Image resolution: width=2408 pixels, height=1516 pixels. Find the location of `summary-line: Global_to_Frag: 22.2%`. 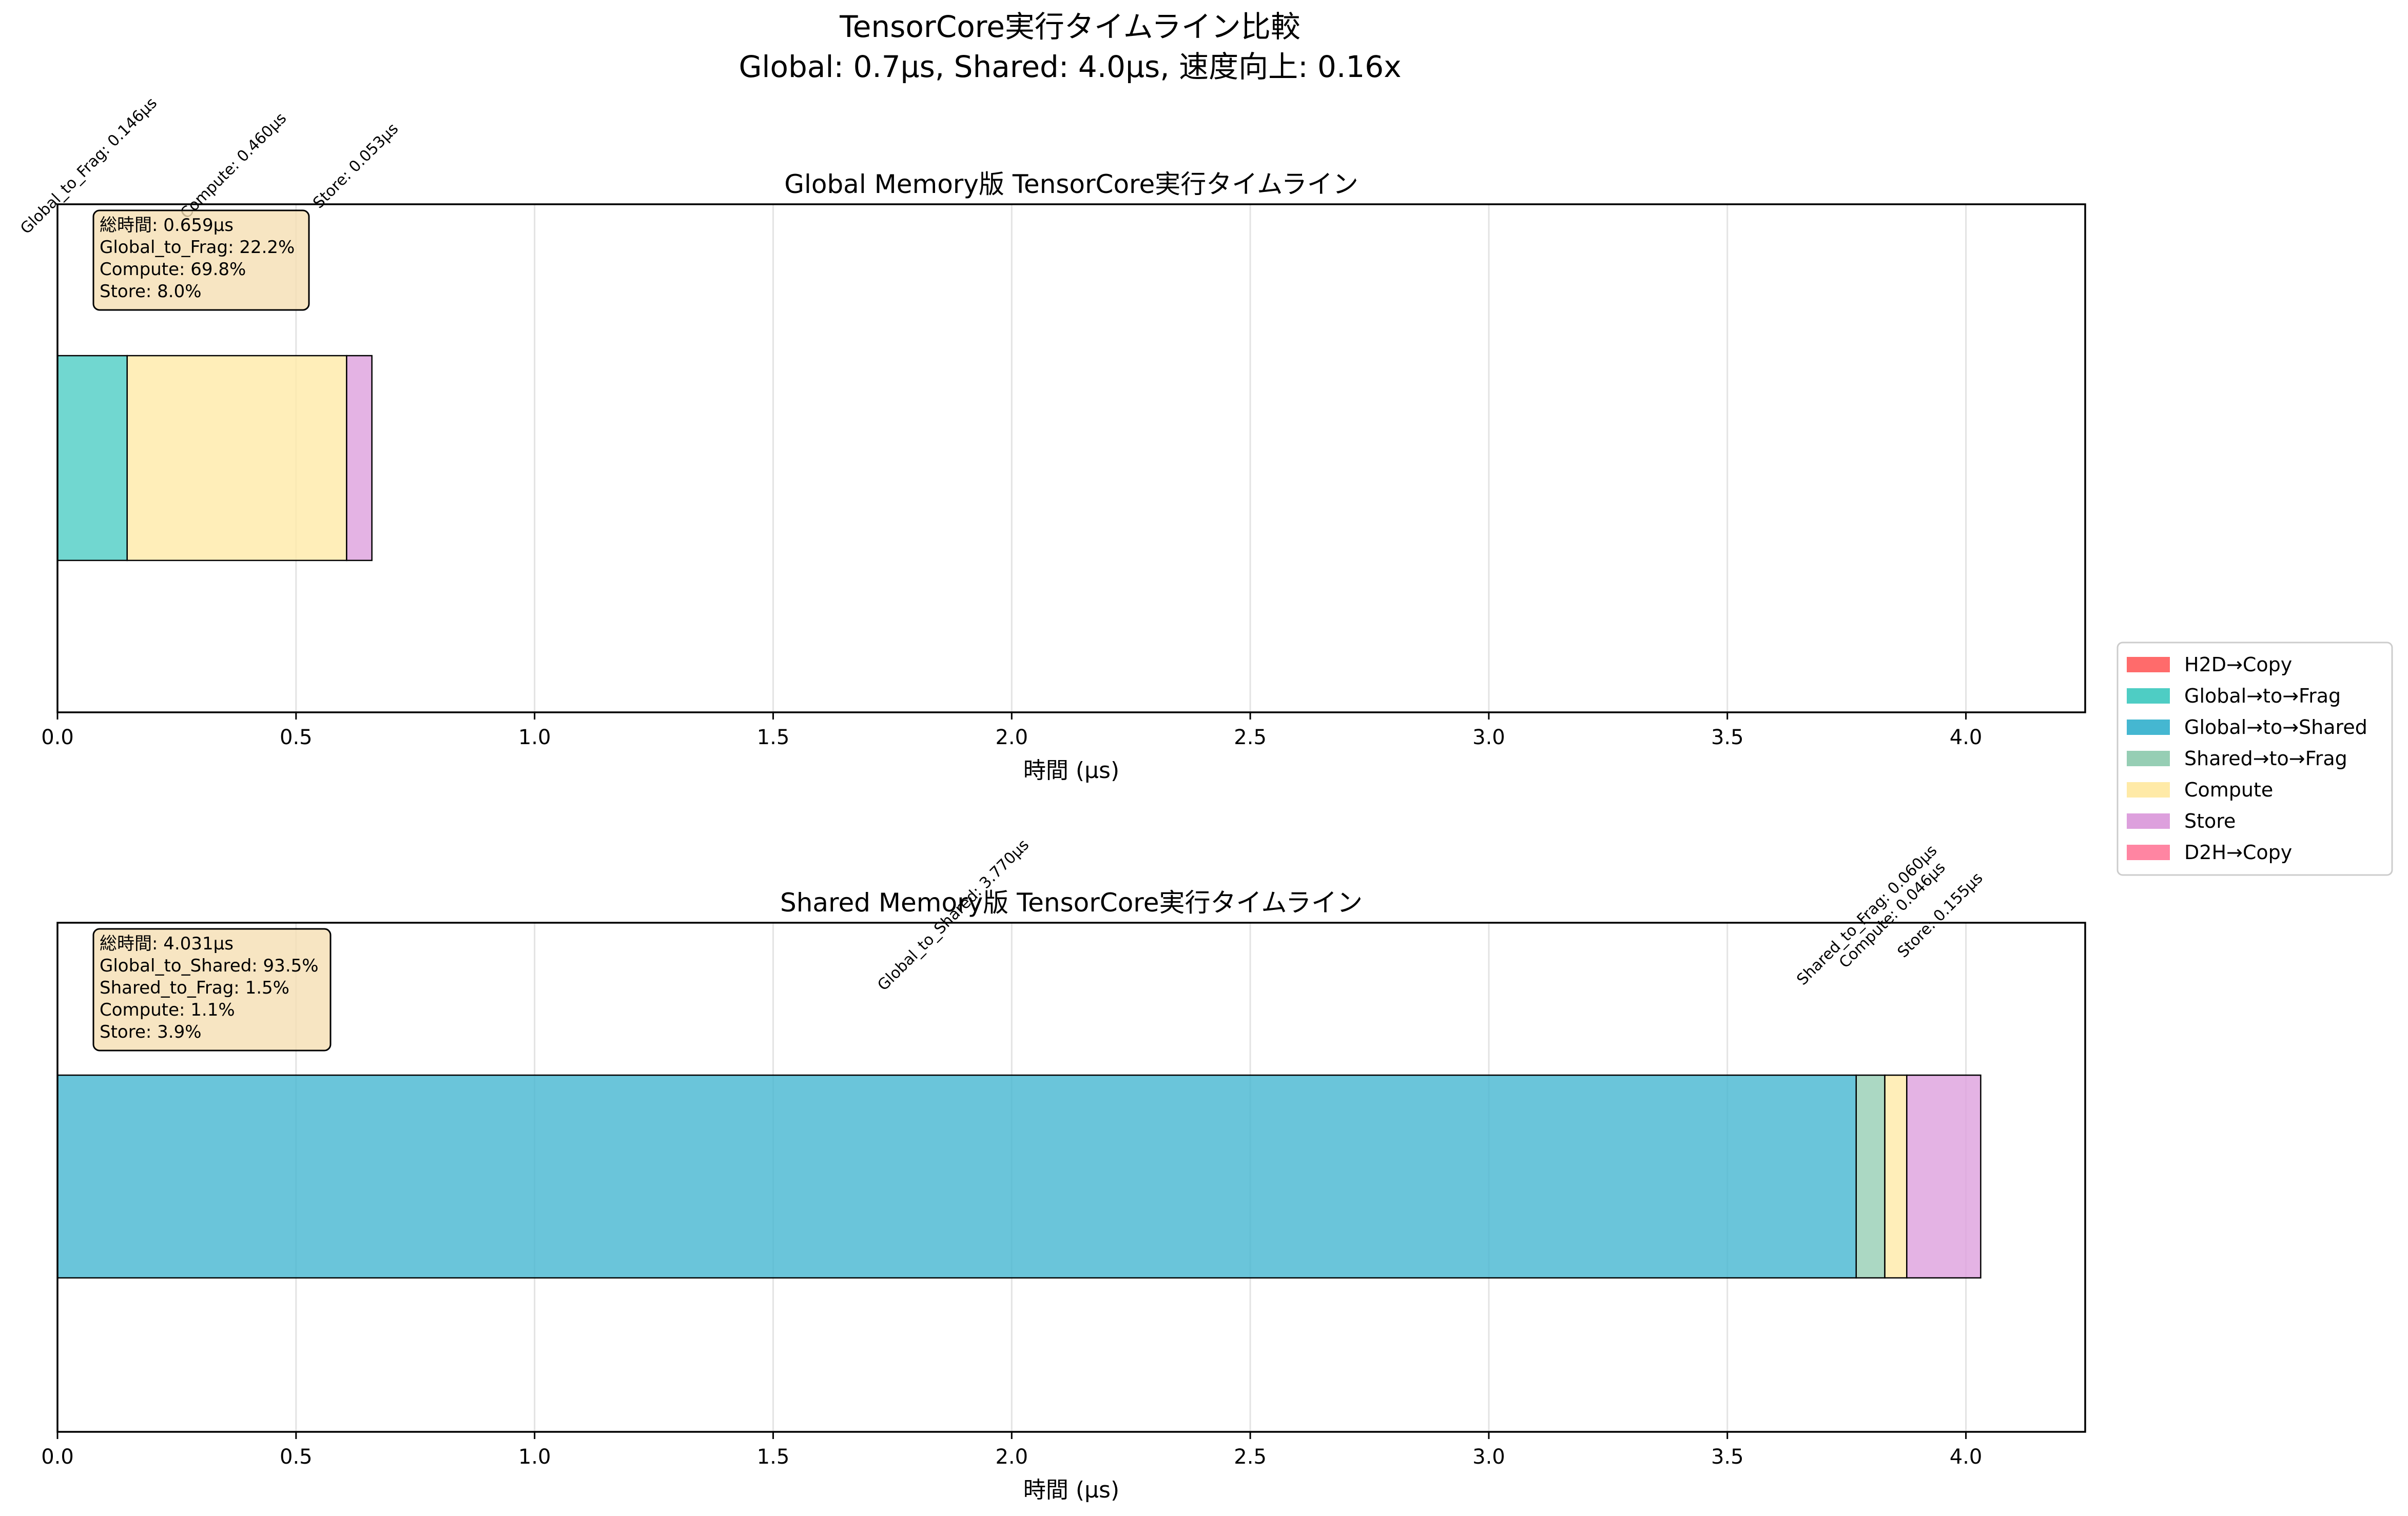

summary-line: Global_to_Frag: 22.2% is located at coordinates (197, 248).